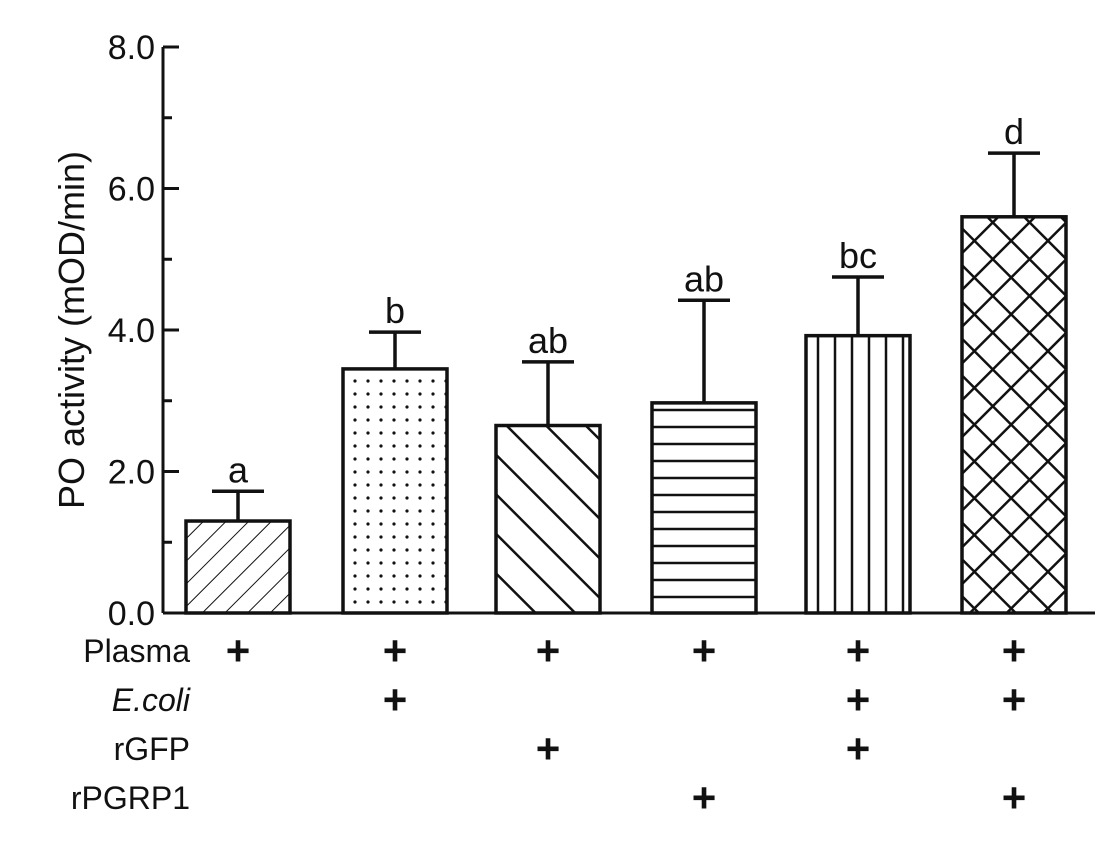 Image resolution: width=1100 pixels, height=847 pixels. What do you see at coordinates (1014, 131) in the screenshot?
I see `significance-label: d` at bounding box center [1014, 131].